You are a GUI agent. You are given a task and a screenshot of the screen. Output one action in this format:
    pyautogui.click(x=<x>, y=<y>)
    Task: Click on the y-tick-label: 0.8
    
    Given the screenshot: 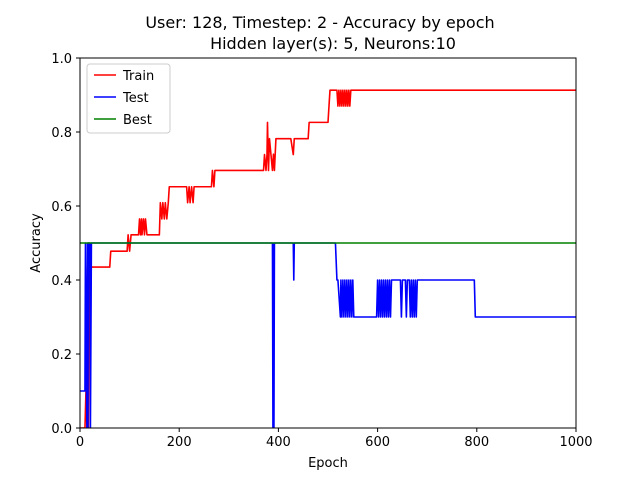 What is the action you would take?
    pyautogui.click(x=61, y=133)
    